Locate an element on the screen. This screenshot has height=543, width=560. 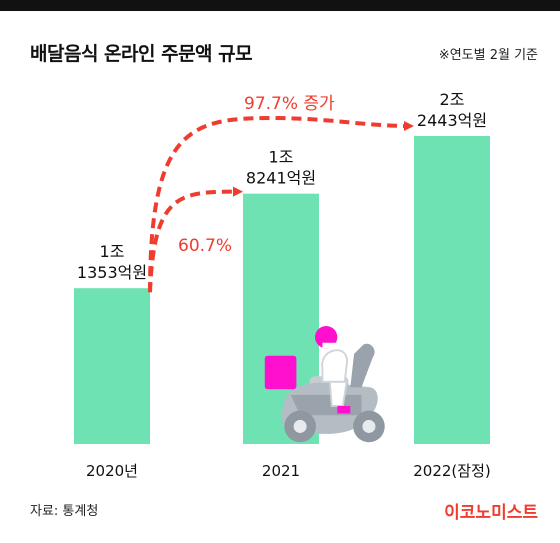
data-label: 2443억원 is located at coordinates (452, 120).